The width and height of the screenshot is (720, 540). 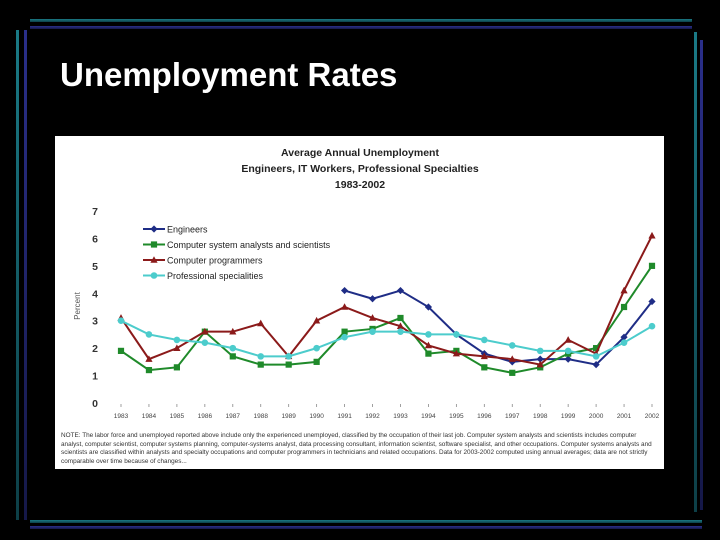 What do you see at coordinates (456, 416) in the screenshot?
I see `x-tick-label: 1995` at bounding box center [456, 416].